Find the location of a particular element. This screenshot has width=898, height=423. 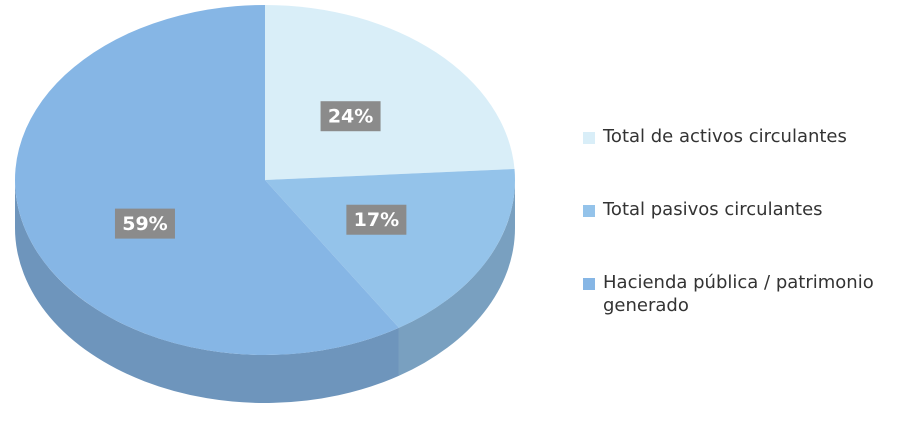

data-label: 59% is located at coordinates (144, 223).